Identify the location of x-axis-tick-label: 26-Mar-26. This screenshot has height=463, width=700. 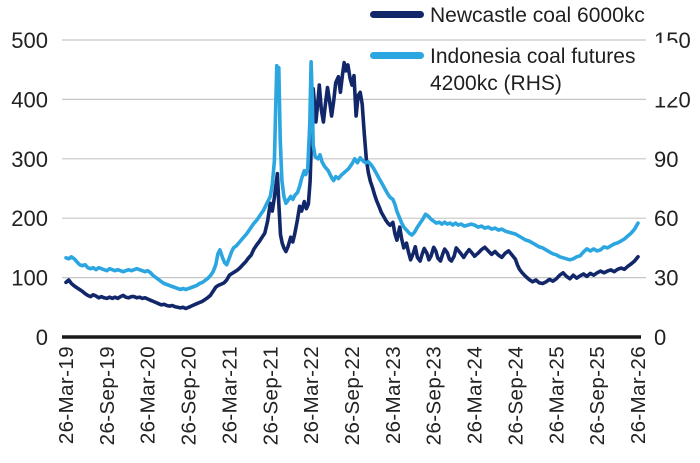
(638, 395).